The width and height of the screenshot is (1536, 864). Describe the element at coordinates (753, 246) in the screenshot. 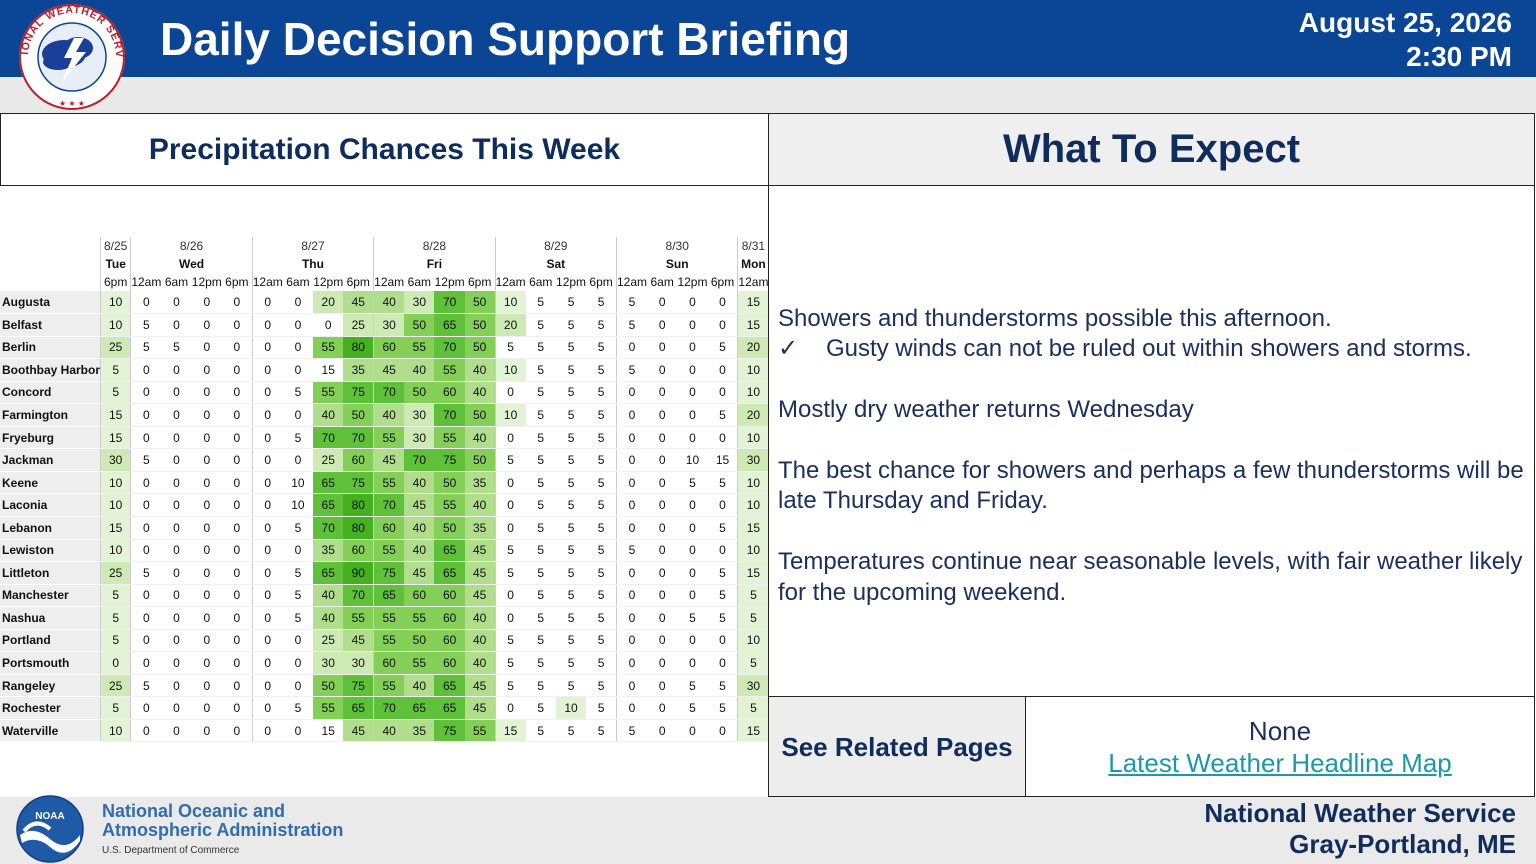

I see `day-date: 8/31` at that location.